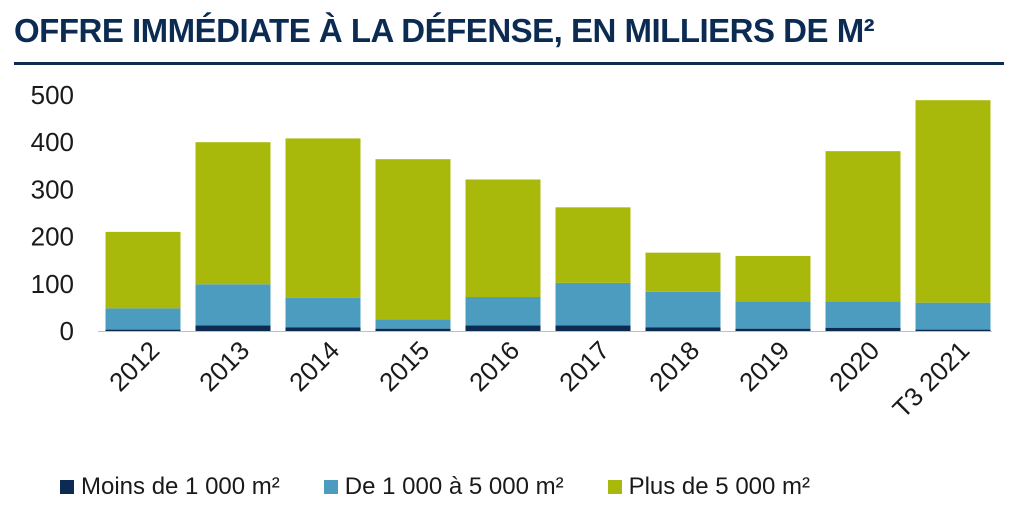 Image resolution: width=1024 pixels, height=525 pixels. I want to click on bar-segment-3-2018, so click(683, 272).